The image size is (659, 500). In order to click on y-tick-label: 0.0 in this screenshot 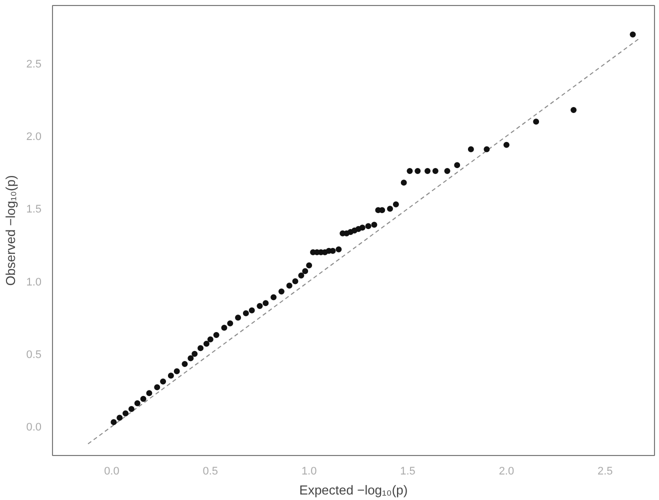, I will do `click(34, 427)`.